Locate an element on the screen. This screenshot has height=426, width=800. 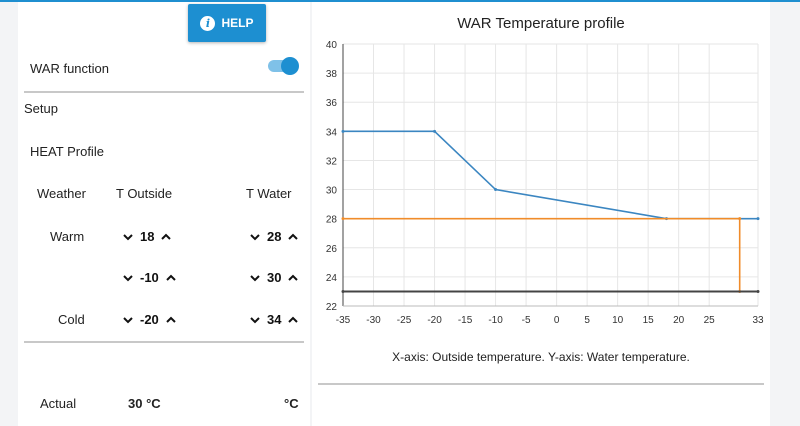
t-water-value: 28 is located at coordinates (274, 236).